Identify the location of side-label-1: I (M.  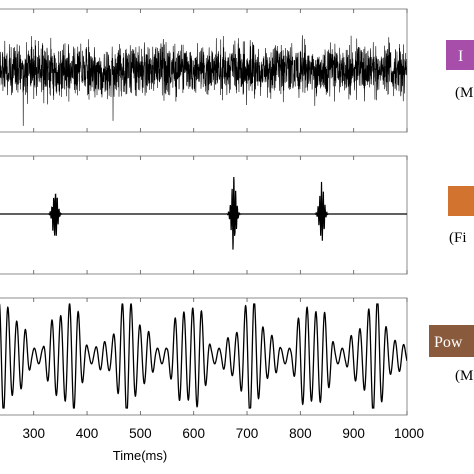
(460, 70).